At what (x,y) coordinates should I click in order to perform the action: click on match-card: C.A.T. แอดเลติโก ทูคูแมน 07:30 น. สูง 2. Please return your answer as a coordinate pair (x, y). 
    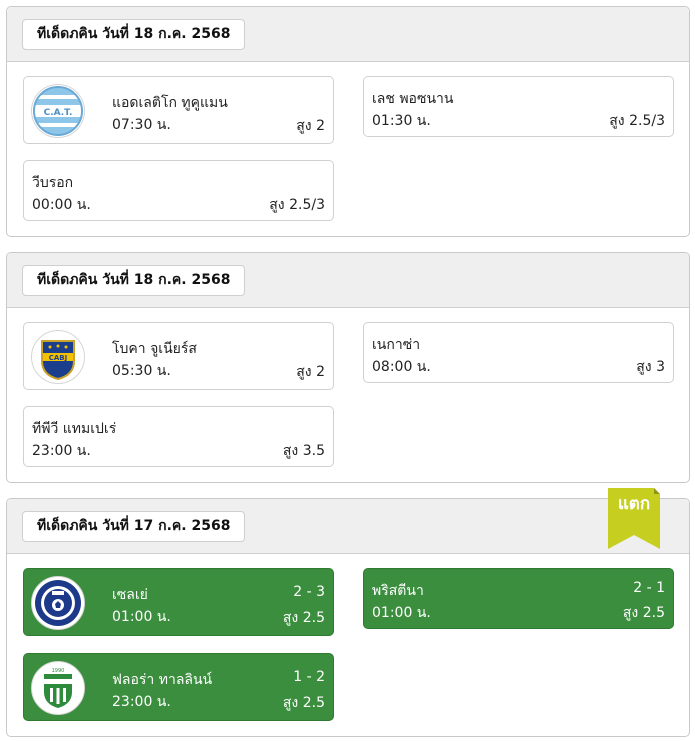
    Looking at the image, I should click on (178, 110).